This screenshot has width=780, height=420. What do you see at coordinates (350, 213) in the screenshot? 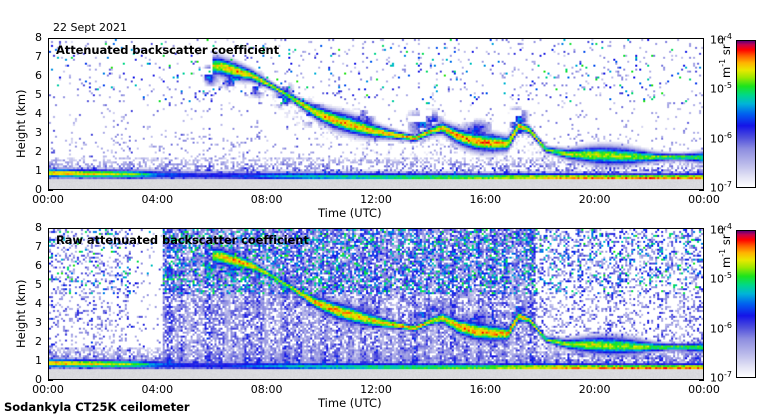
I see `panel1-x-axis-label: Time (UTC)` at bounding box center [350, 213].